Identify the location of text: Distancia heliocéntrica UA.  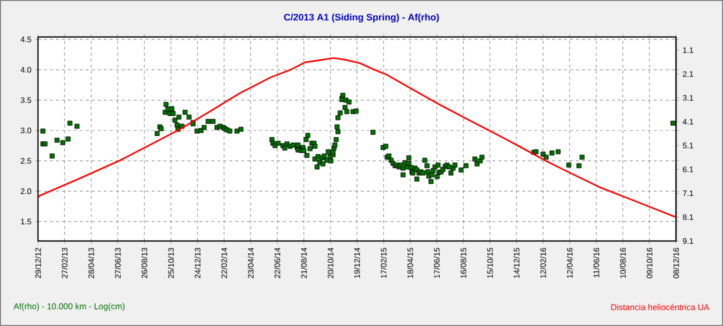
(660, 307).